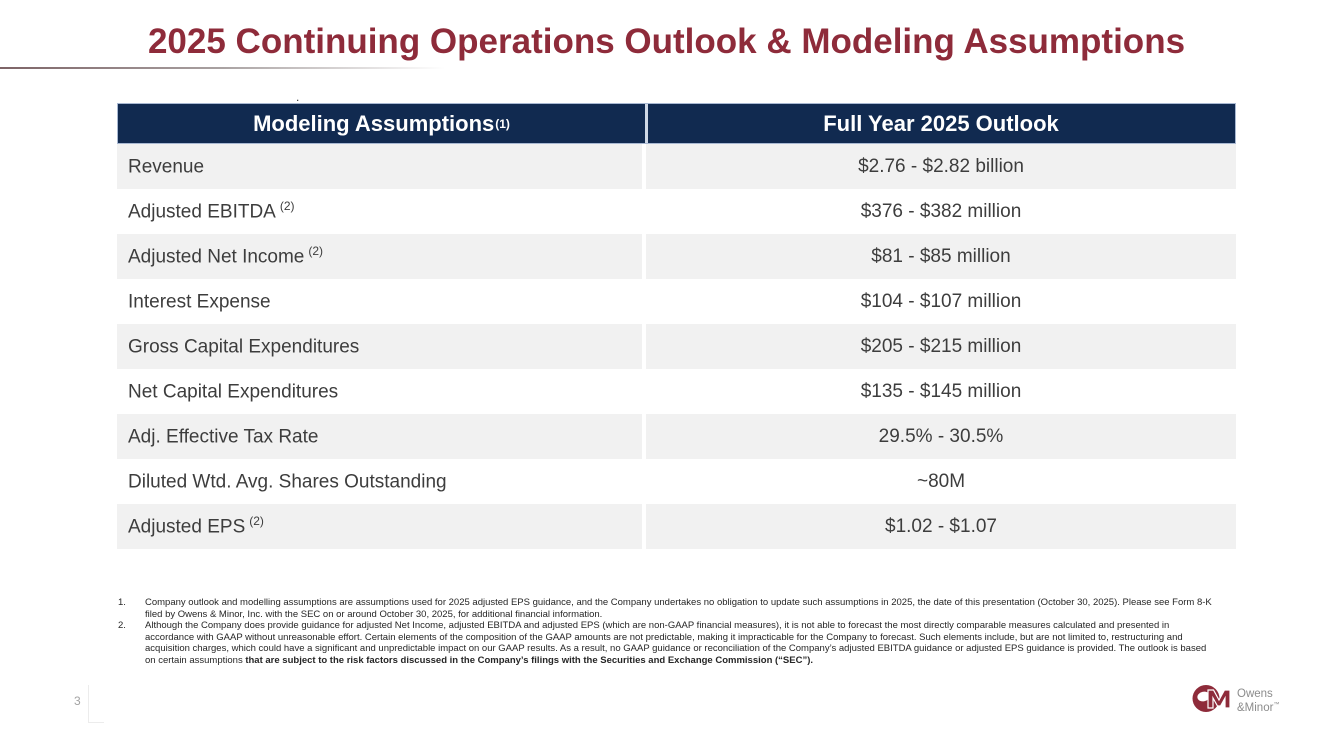 The height and width of the screenshot is (749, 1333). What do you see at coordinates (676, 526) in the screenshot?
I see `table-row: Adjusted EPS (2) $1.02 - $1.07` at bounding box center [676, 526].